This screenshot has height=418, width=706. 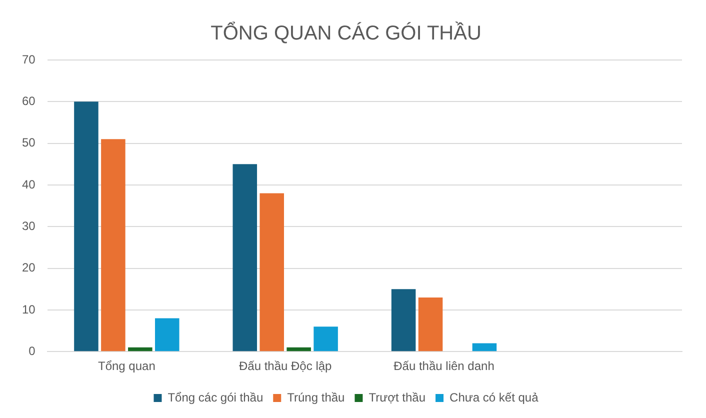 I want to click on legend-label: Trượt thầu, so click(x=397, y=397).